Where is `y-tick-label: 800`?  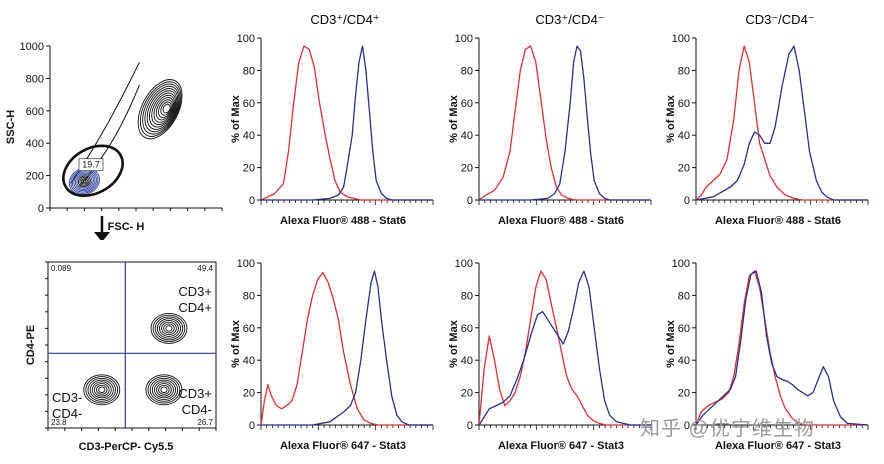 y-tick-label: 800 is located at coordinates (35, 79).